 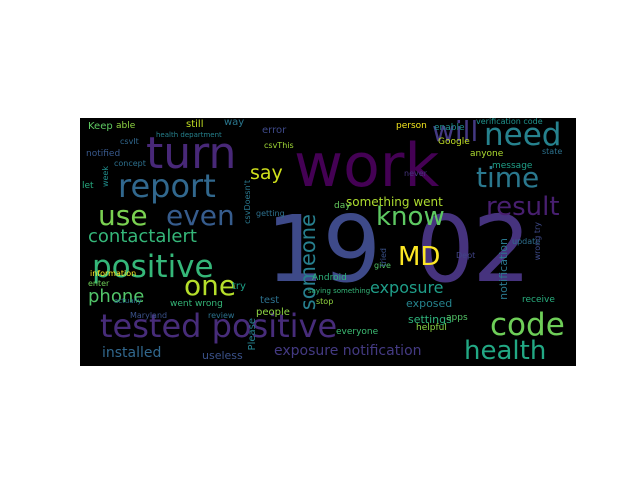 What do you see at coordinates (274, 130) in the screenshot?
I see `cloud-word: error` at bounding box center [274, 130].